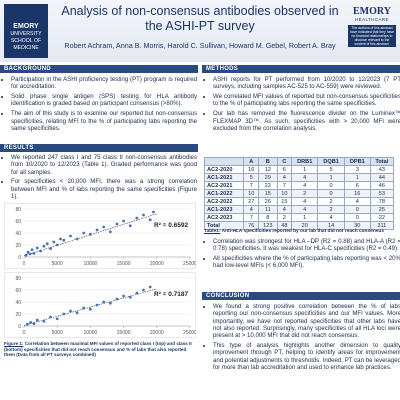 Image resolution: width=400 pixels, height=400 pixels. What do you see at coordinates (18, 303) in the screenshot?
I see `y-tick-label: 40` at bounding box center [18, 303].